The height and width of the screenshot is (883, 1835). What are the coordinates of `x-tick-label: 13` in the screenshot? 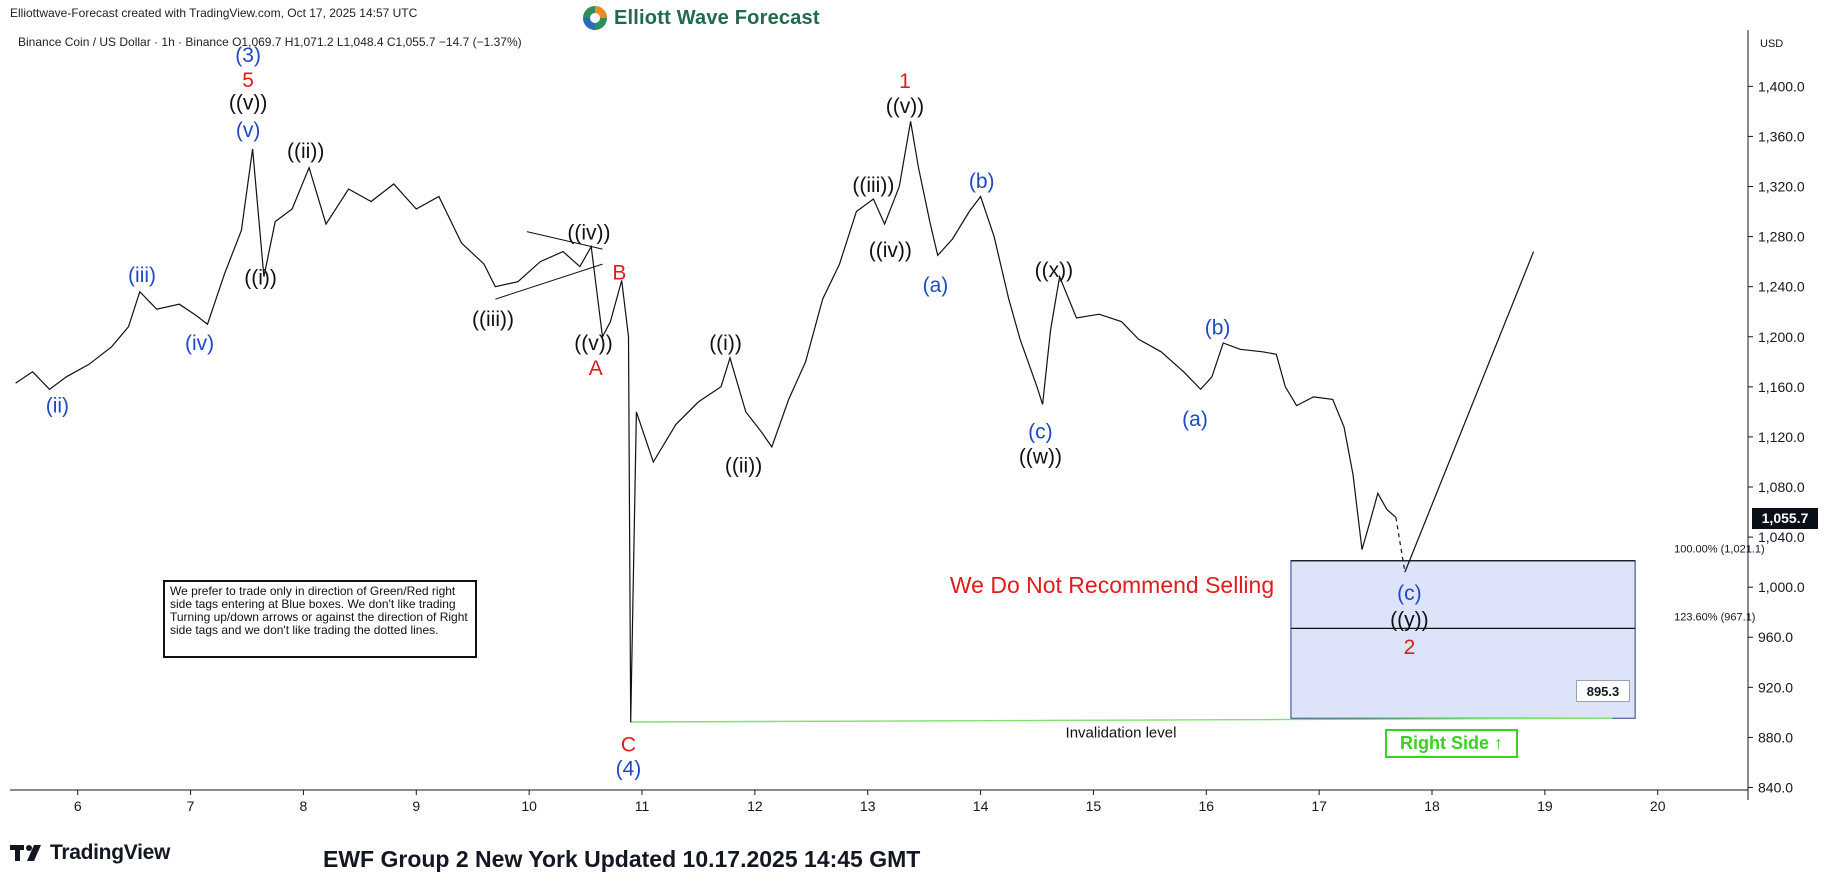 It's located at (868, 806).